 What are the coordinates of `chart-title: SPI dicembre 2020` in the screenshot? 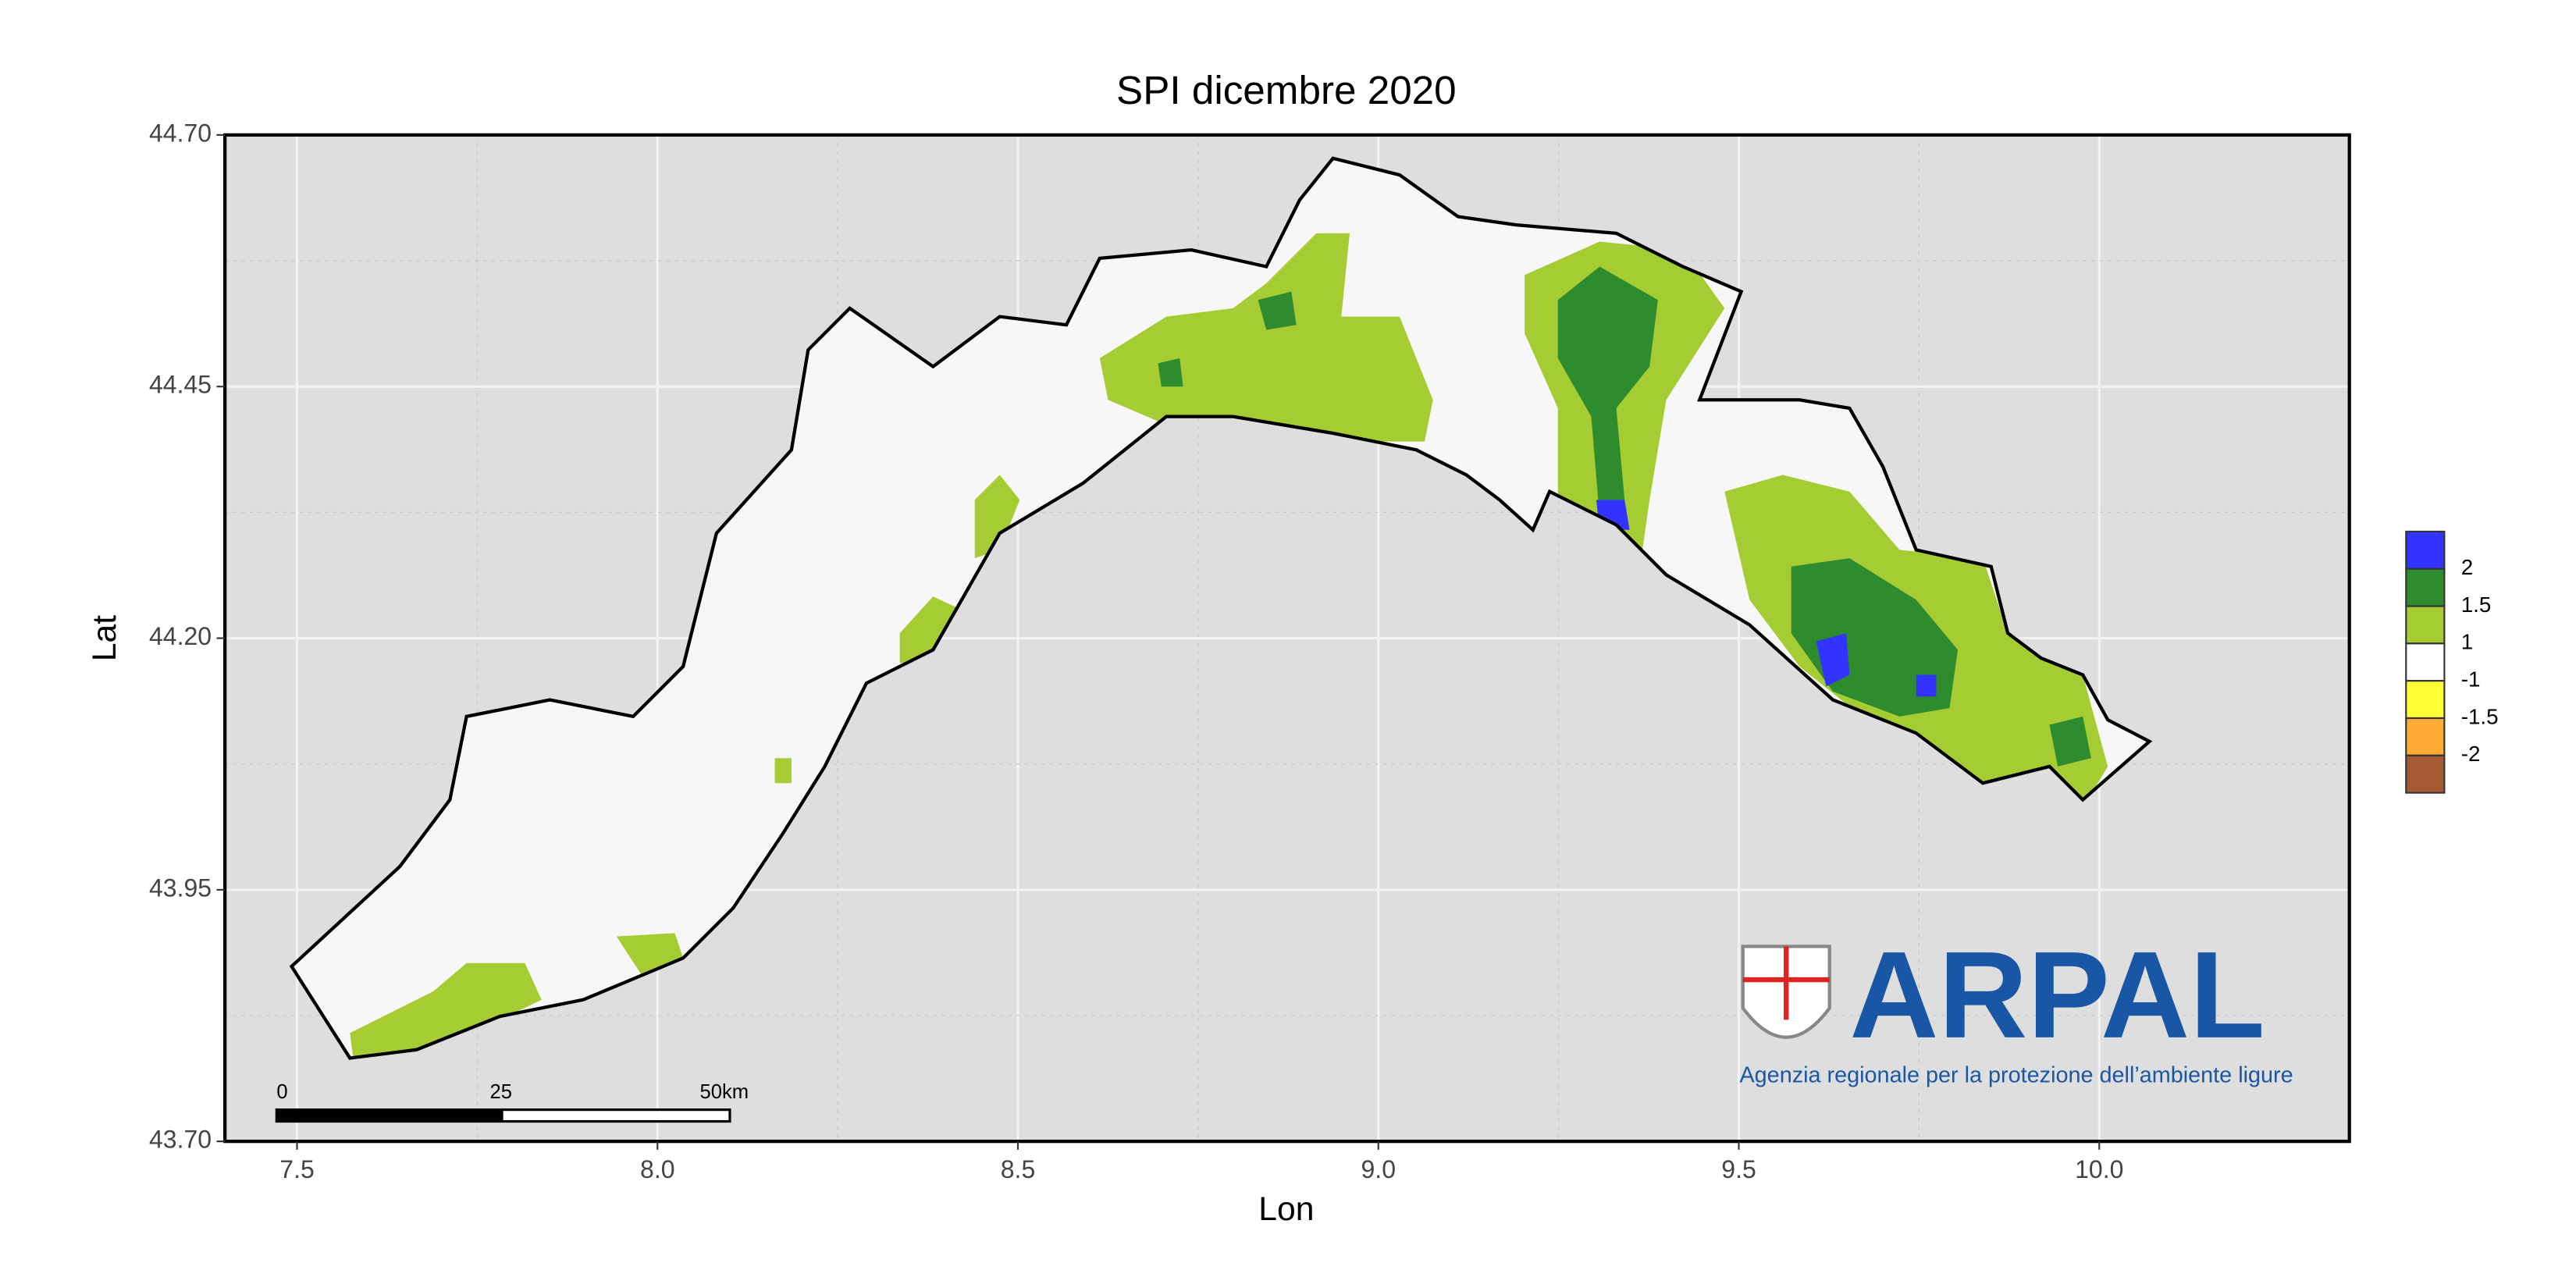 It's located at (1286, 90).